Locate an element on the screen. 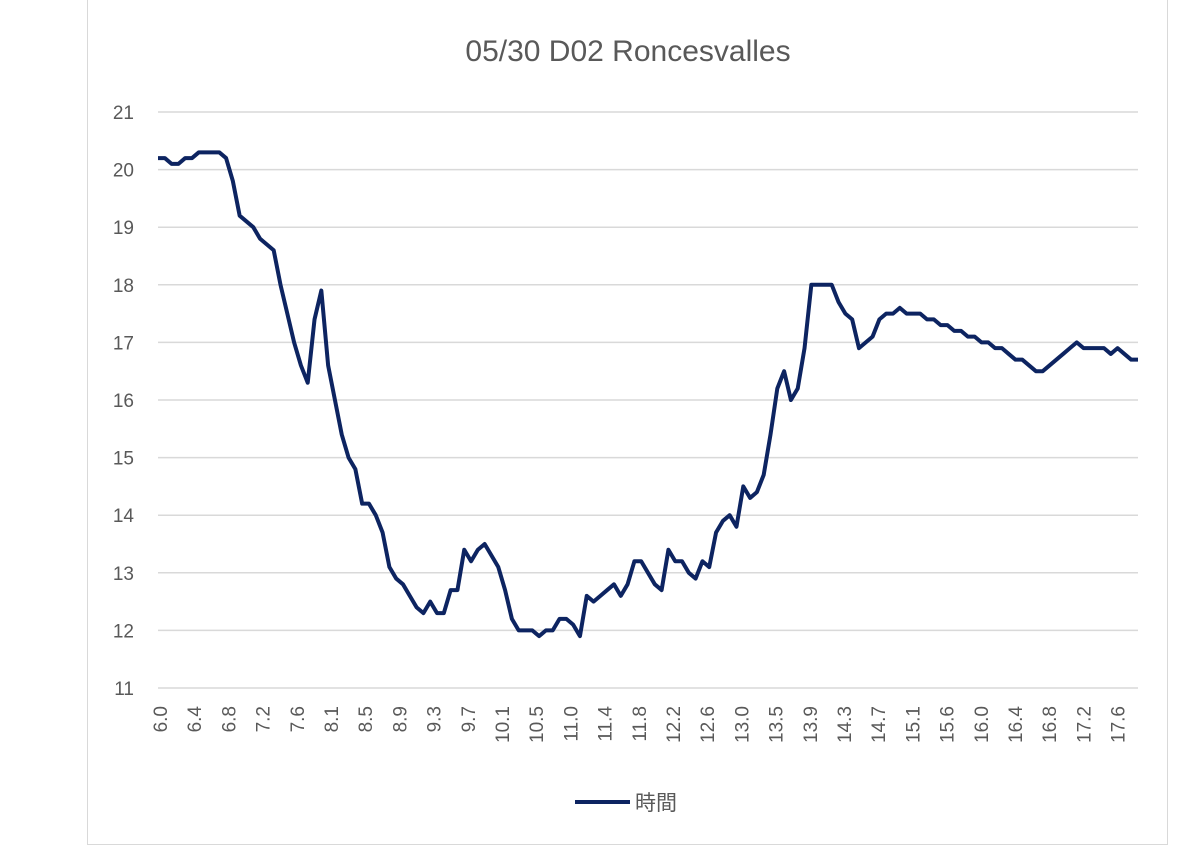  x-tick-label: 13.5 is located at coordinates (777, 724).